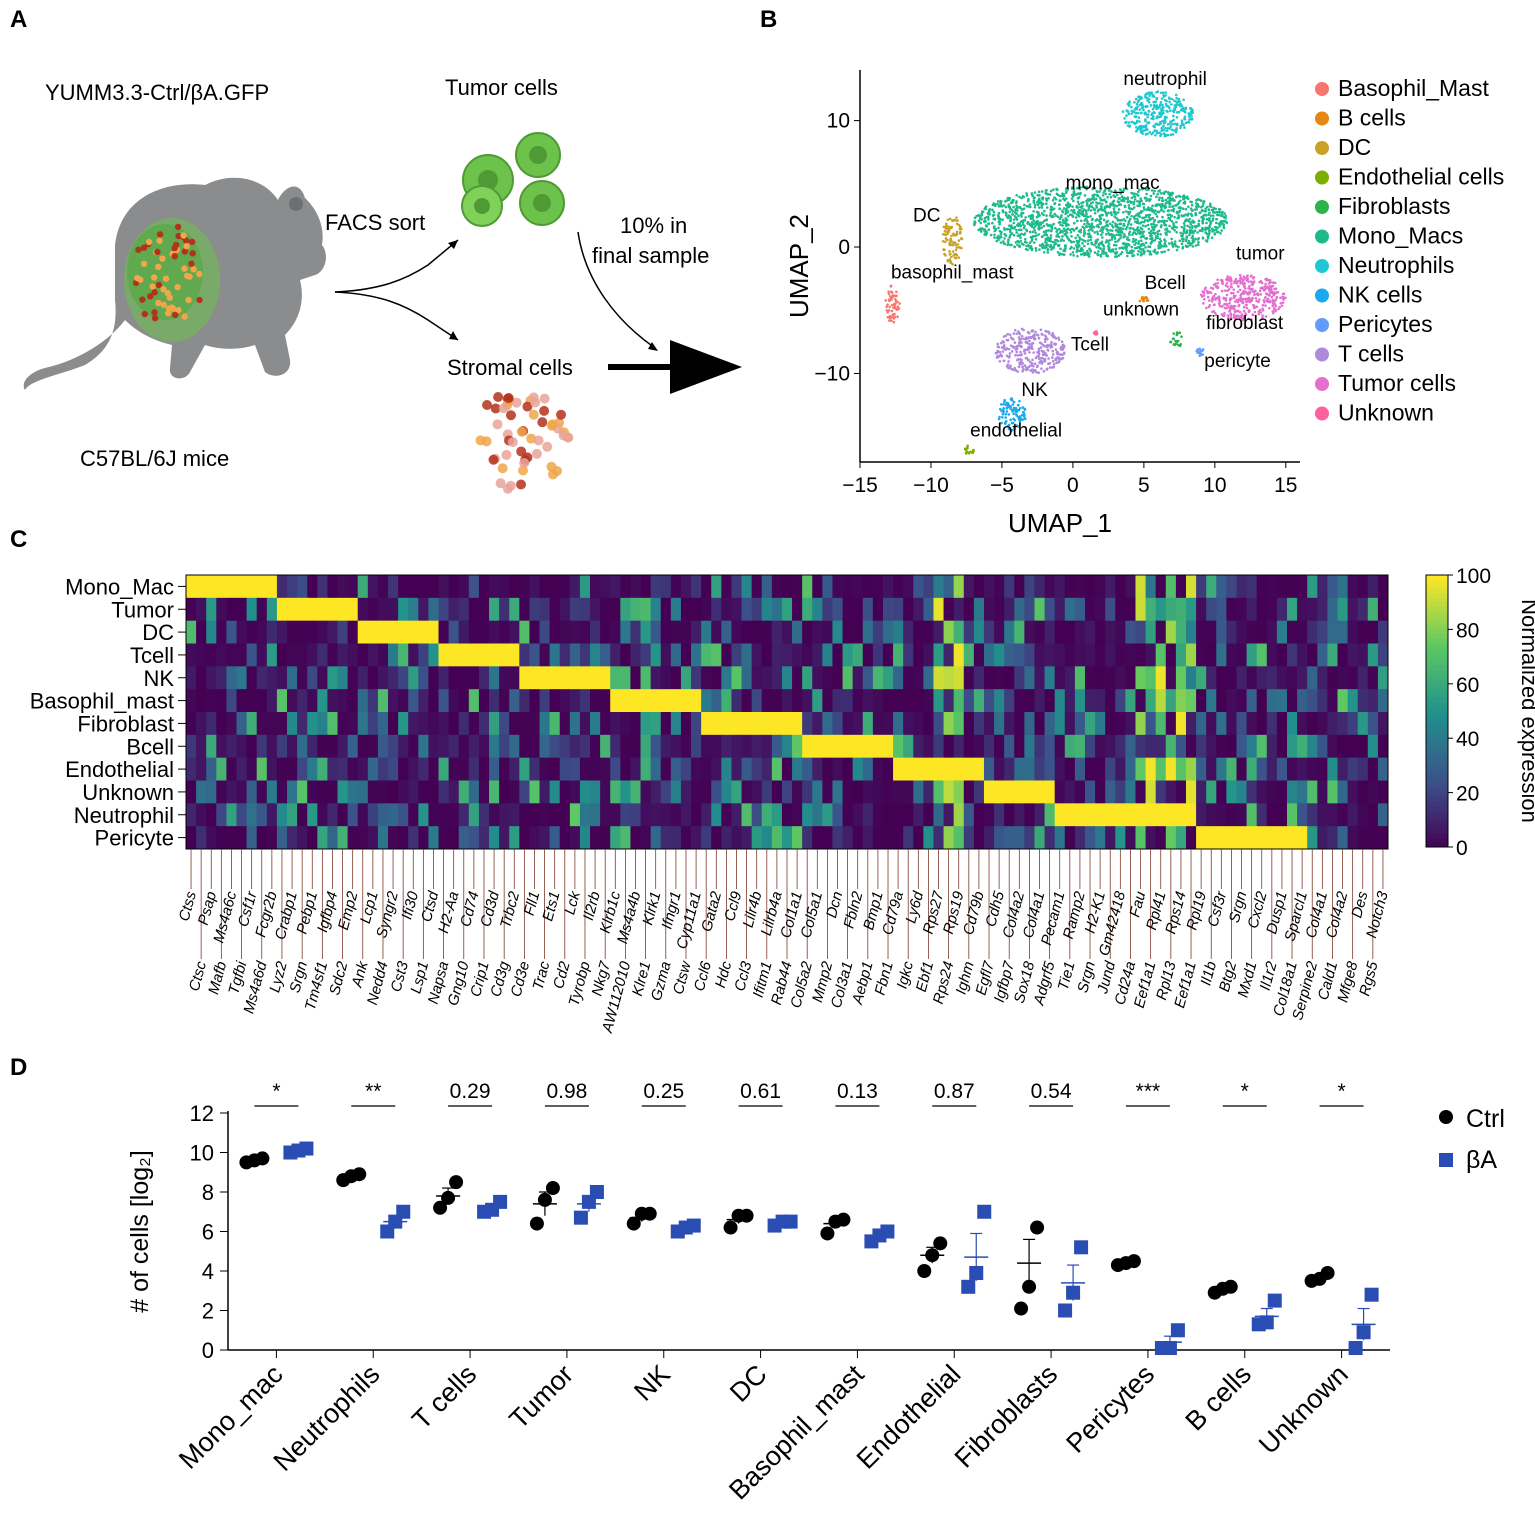 The height and width of the screenshot is (1521, 1535). What do you see at coordinates (832, 373) in the screenshot?
I see `umap-y-tick-label: −10` at bounding box center [832, 373].